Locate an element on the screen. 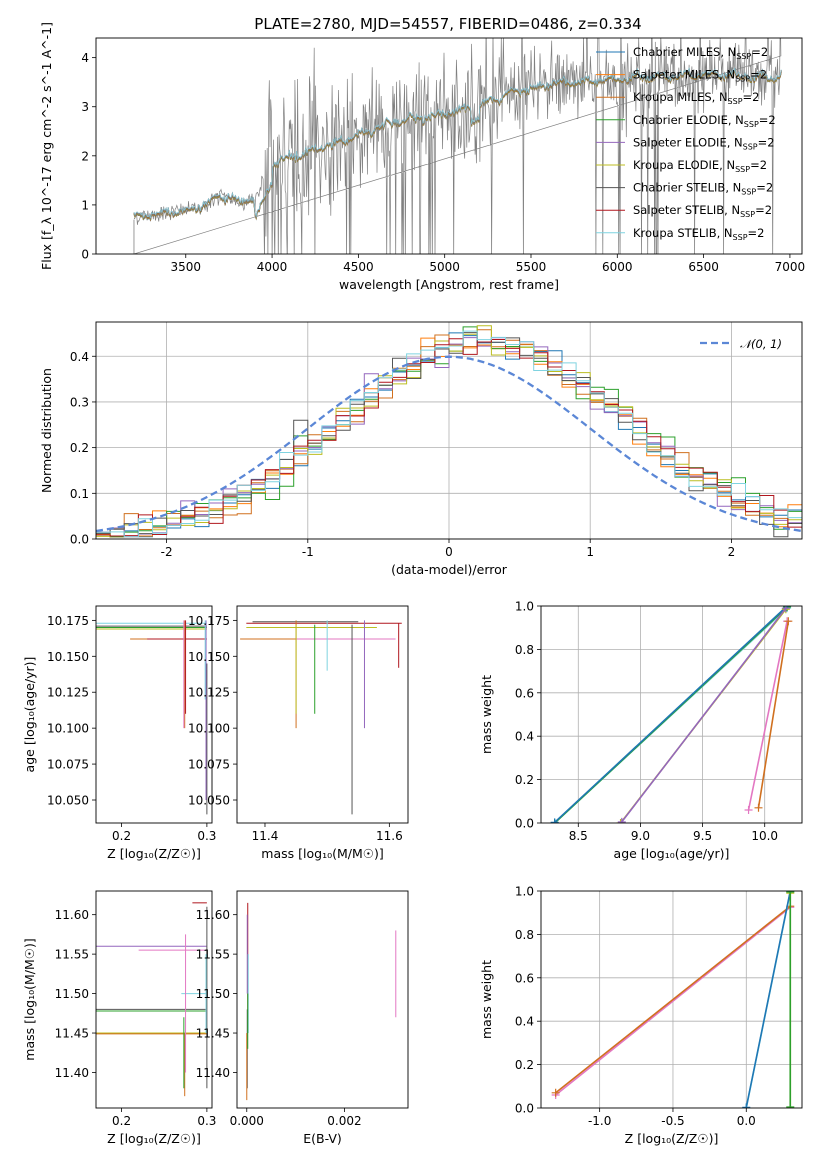 This screenshot has width=819, height=1170. ebv_mass-plot-area is located at coordinates (321, 1001).